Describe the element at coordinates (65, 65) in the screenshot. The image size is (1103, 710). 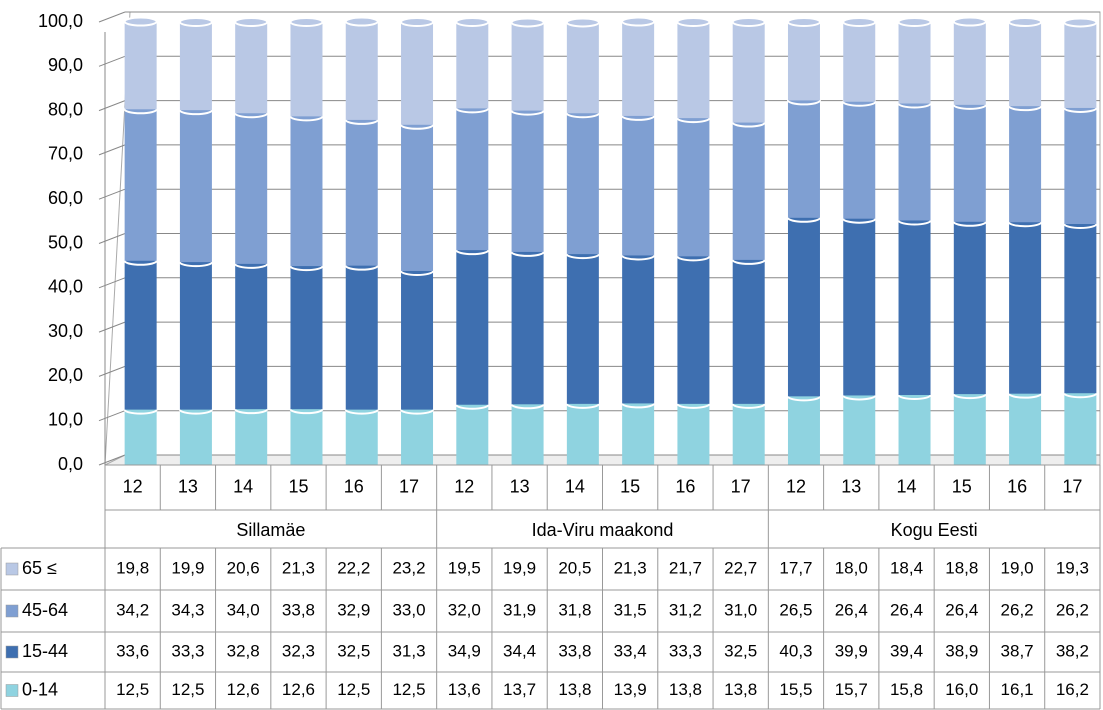
I see `y-tick-label: 90,0` at that location.